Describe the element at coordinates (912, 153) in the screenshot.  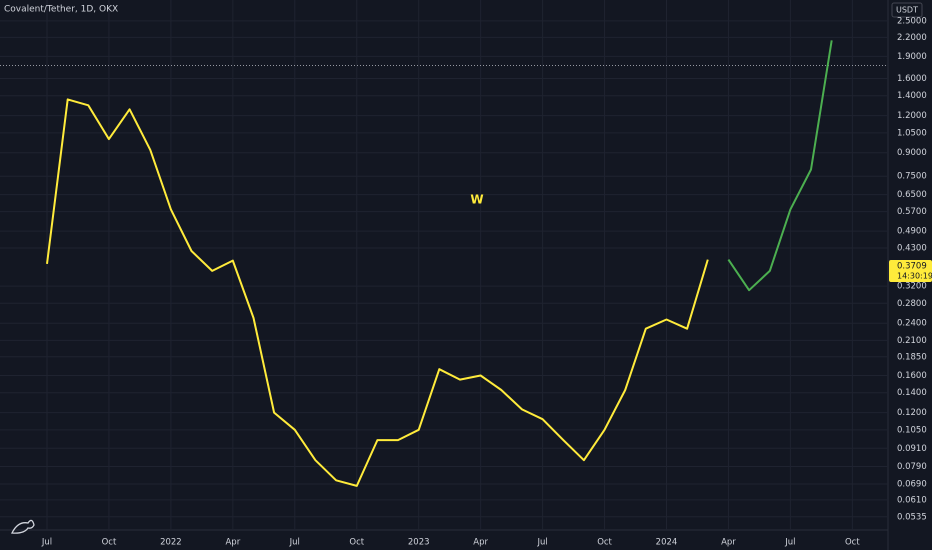
I see `y-tick-label: 0.9000` at that location.